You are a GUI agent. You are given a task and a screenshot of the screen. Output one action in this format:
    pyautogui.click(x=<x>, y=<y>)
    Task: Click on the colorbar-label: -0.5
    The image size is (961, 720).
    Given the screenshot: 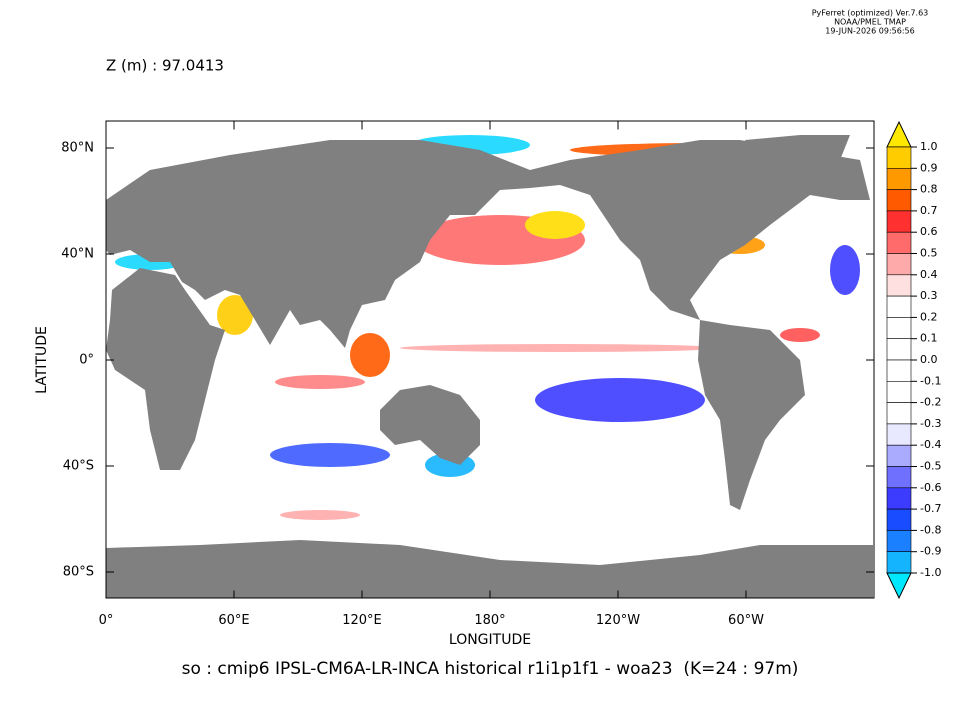 What is the action you would take?
    pyautogui.click(x=930, y=466)
    